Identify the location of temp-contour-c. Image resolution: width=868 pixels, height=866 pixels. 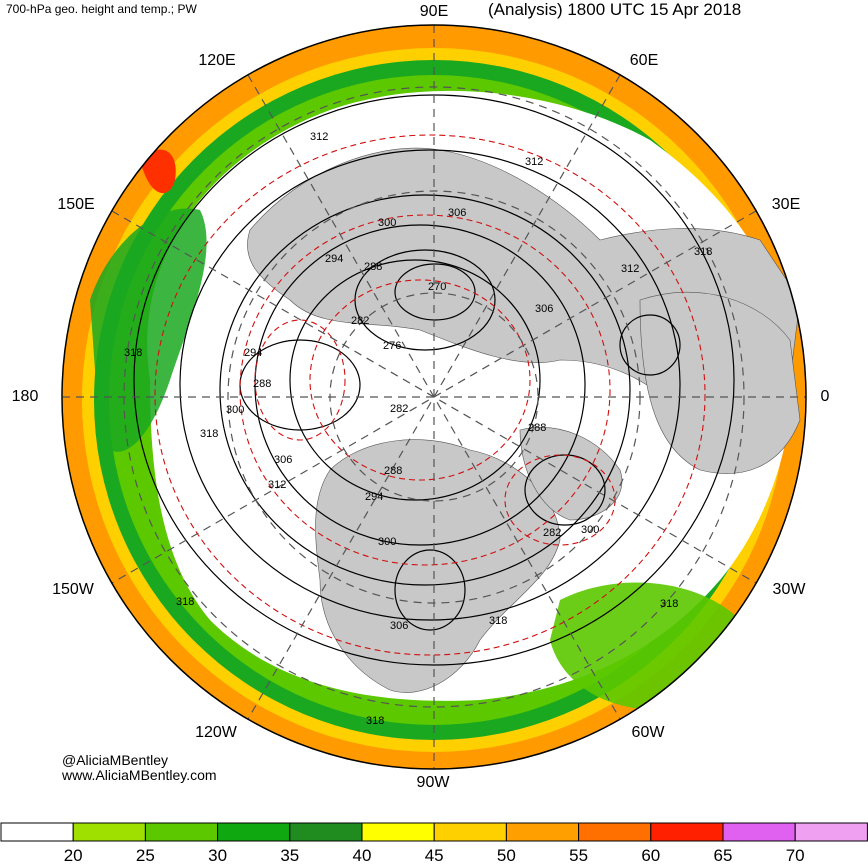
(420, 380).